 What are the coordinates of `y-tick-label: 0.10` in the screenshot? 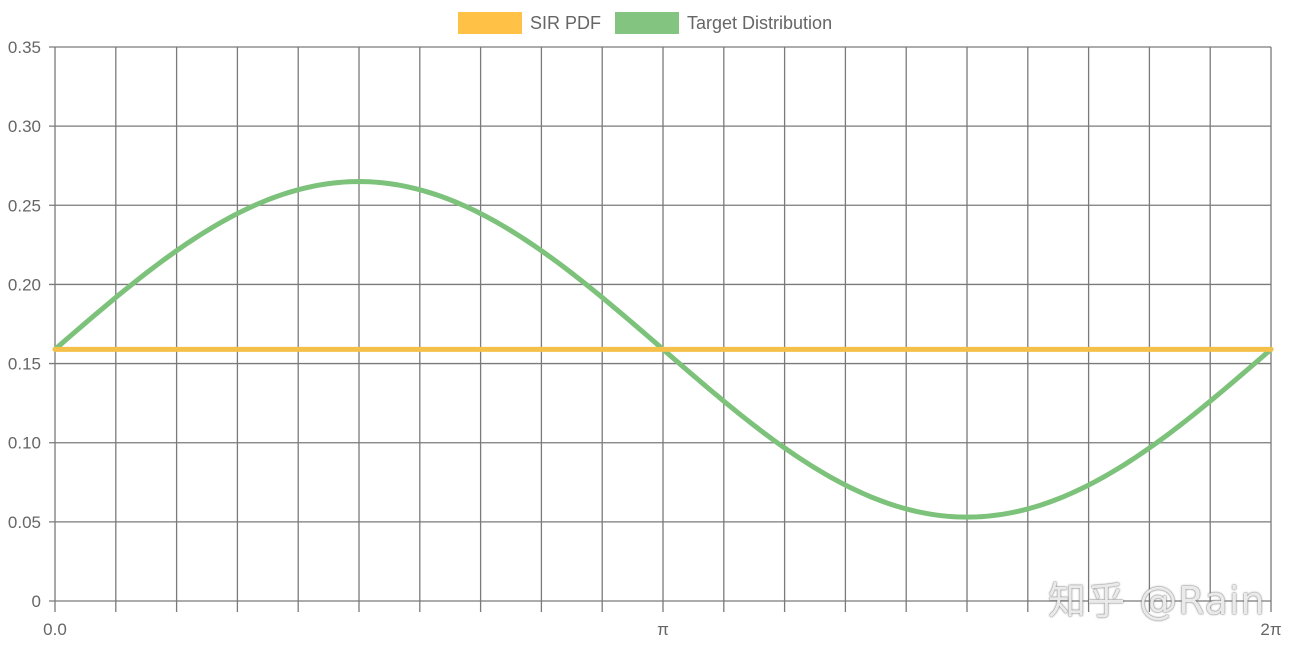 It's located at (24, 443).